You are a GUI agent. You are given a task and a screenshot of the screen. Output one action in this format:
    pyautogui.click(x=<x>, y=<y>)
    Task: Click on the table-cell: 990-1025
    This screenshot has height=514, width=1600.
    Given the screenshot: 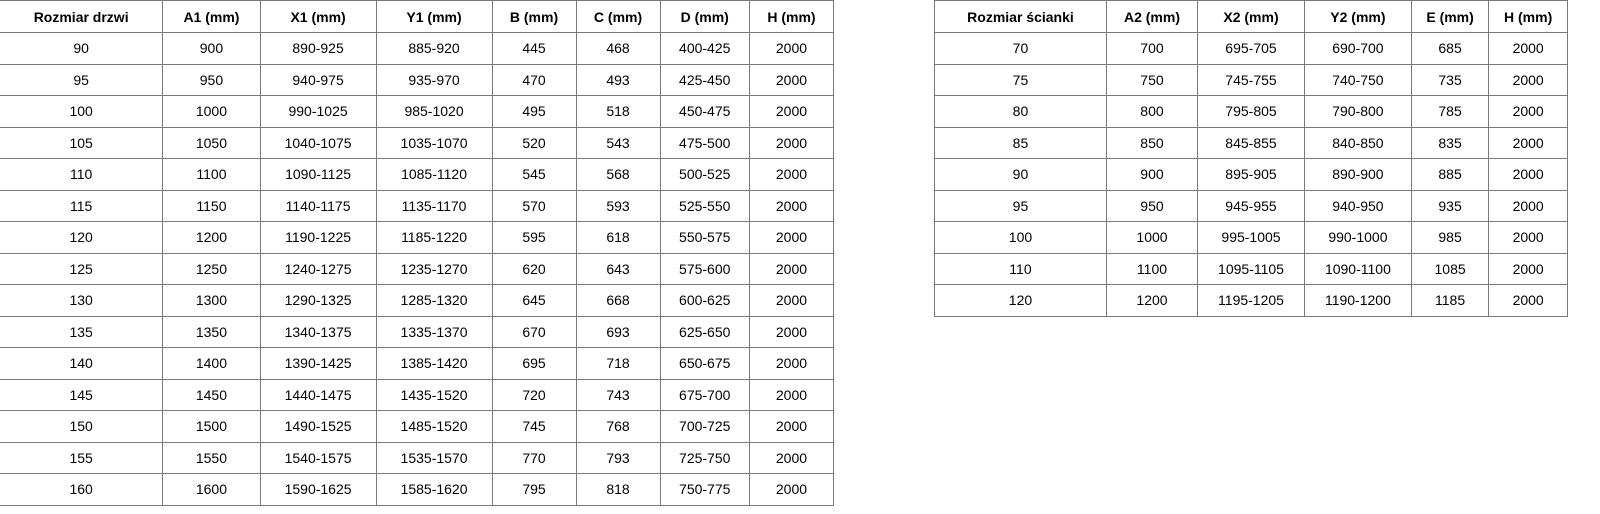 What is the action you would take?
    pyautogui.click(x=318, y=111)
    